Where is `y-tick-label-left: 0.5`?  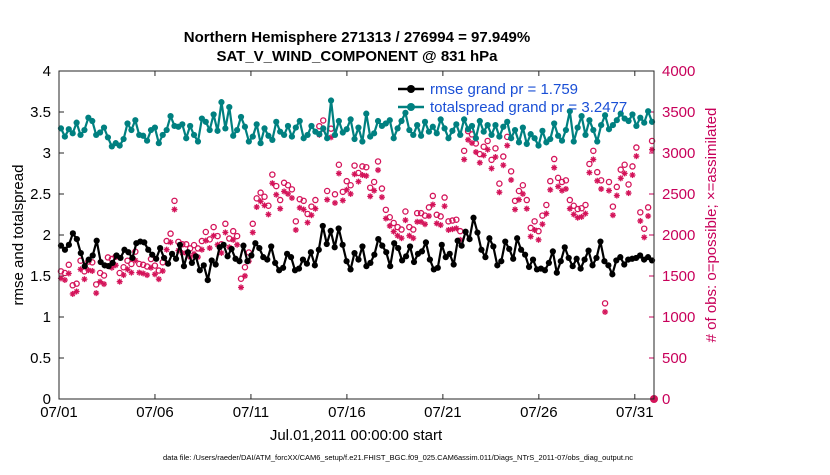 y-tick-label-left: 0.5 is located at coordinates (40, 358).